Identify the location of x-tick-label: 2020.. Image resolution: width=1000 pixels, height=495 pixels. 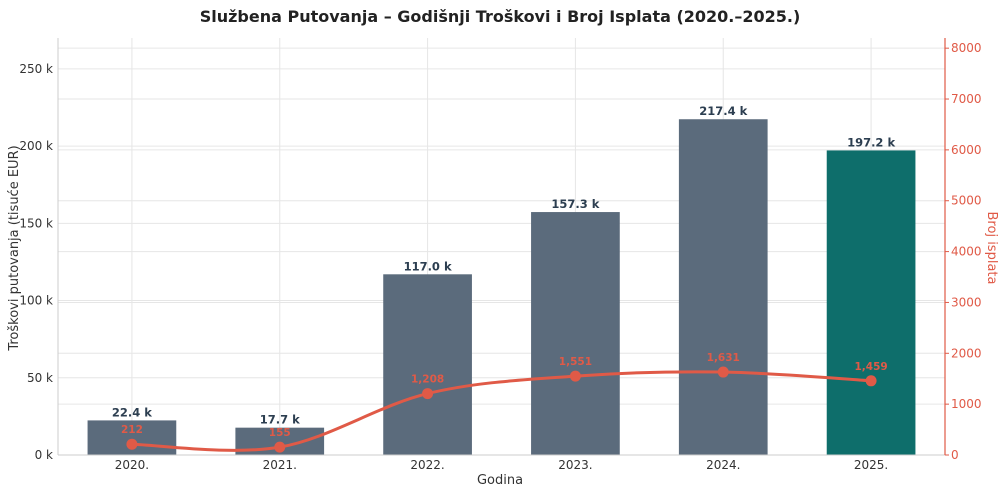
(132, 465).